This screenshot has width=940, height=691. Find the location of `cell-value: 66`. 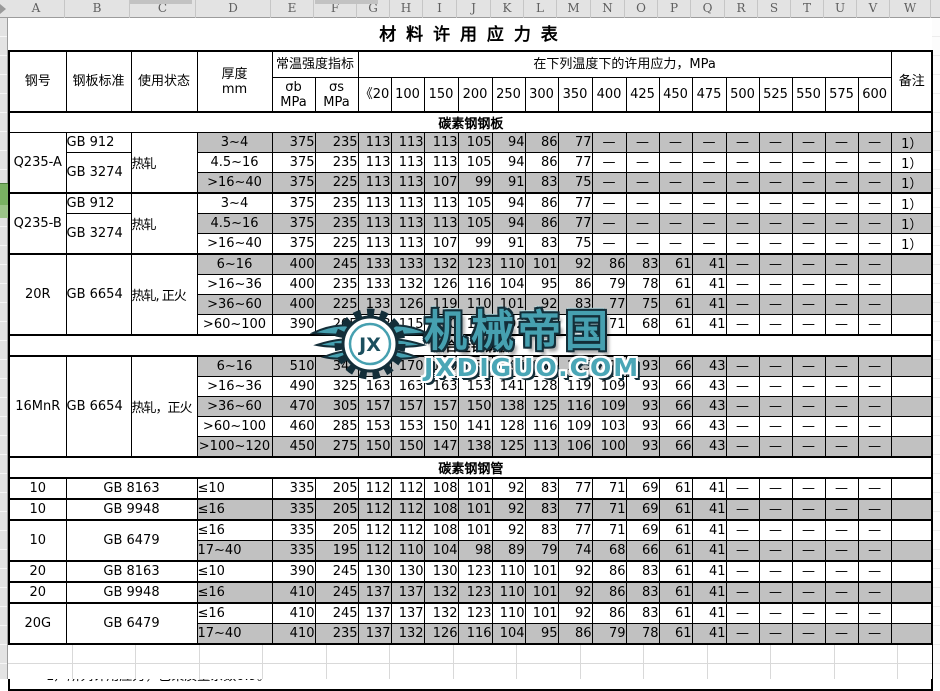

cell-value: 66 is located at coordinates (675, 447).